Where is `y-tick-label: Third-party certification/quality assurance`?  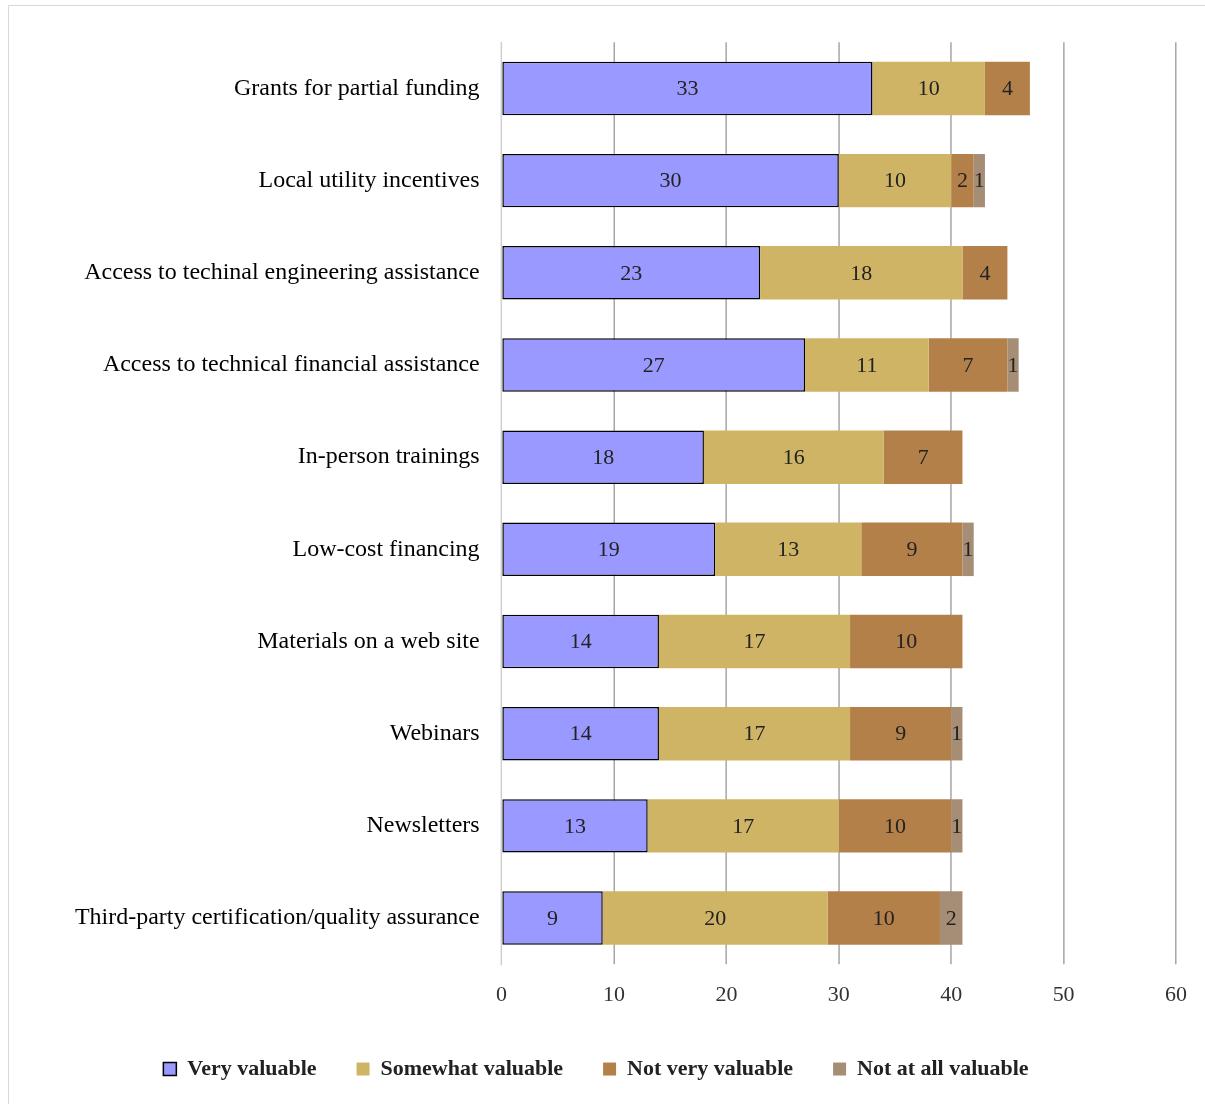
y-tick-label: Third-party certification/quality assurance is located at coordinates (277, 916).